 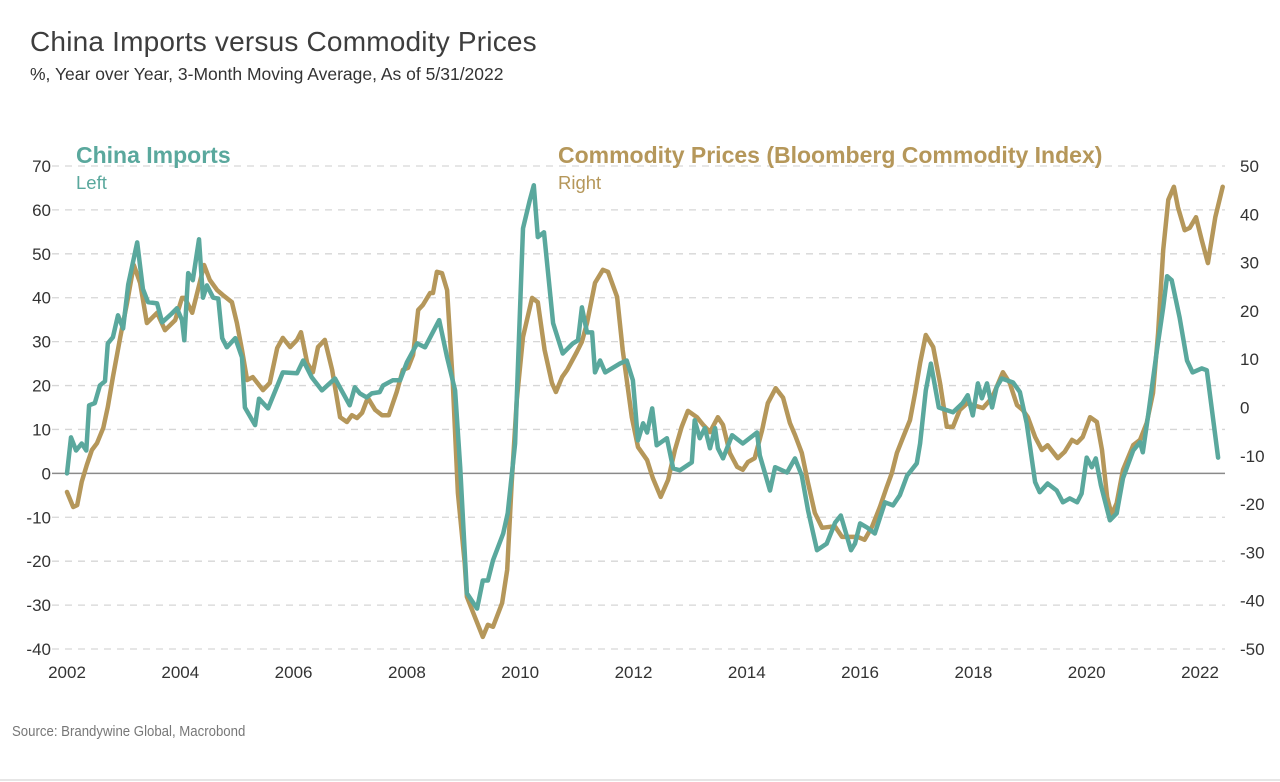 I want to click on x-tick-label: 2020, so click(x=1087, y=672).